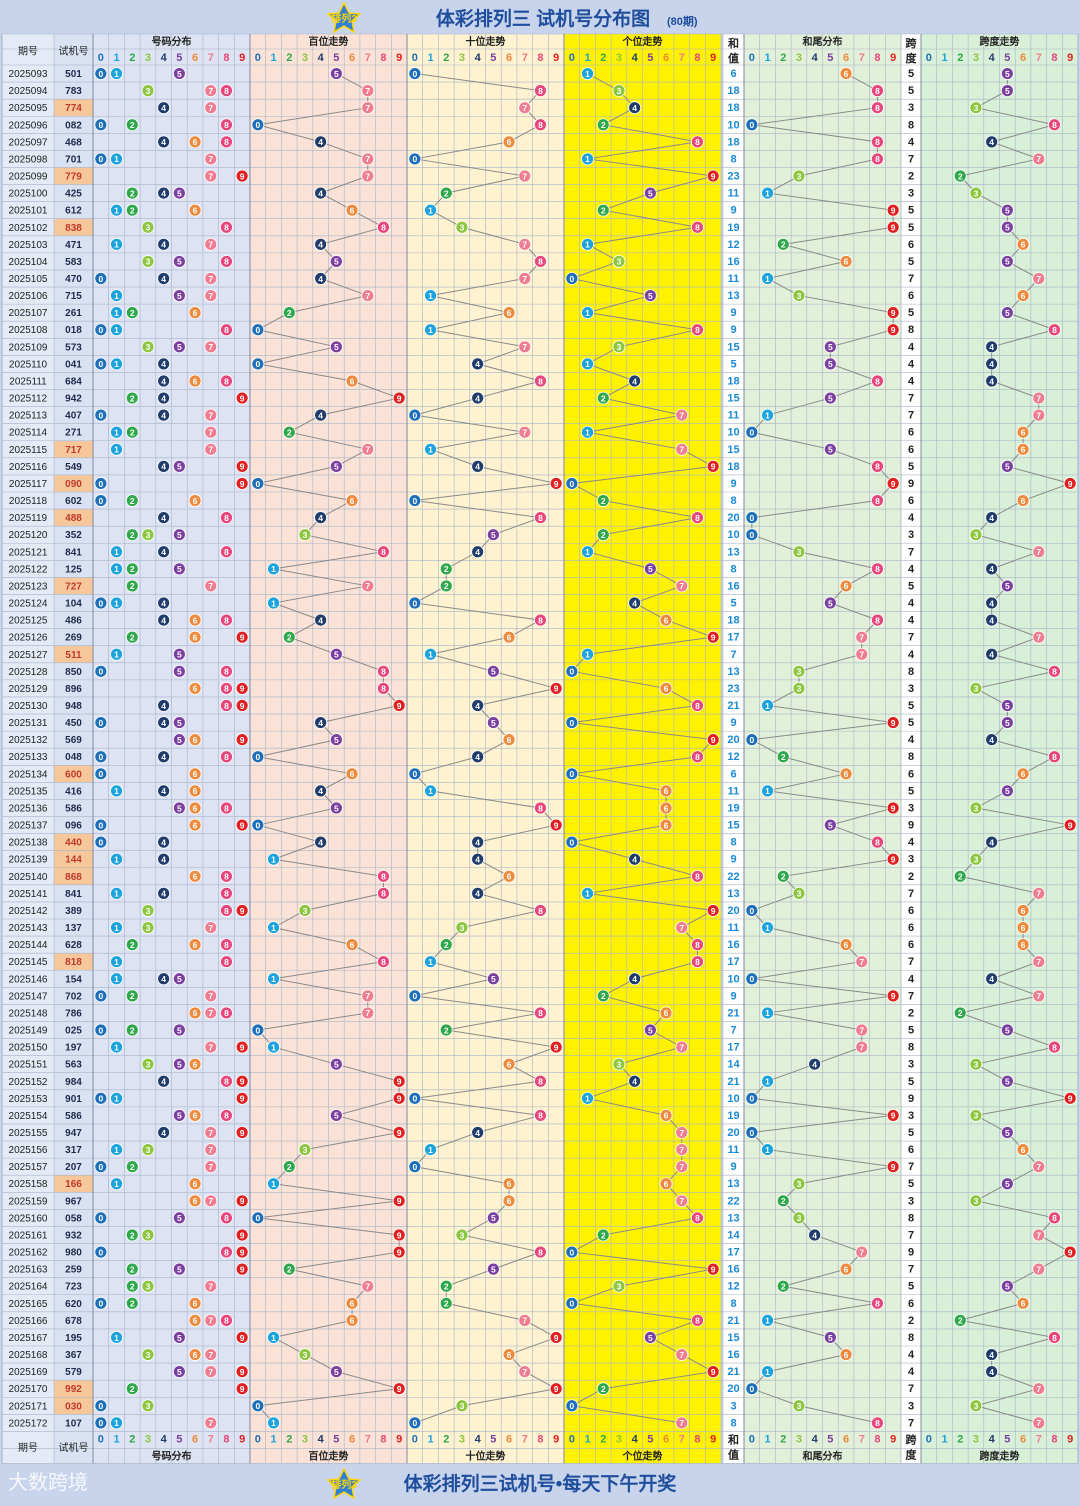  I want to click on sum-cell: 17, so click(733, 962).